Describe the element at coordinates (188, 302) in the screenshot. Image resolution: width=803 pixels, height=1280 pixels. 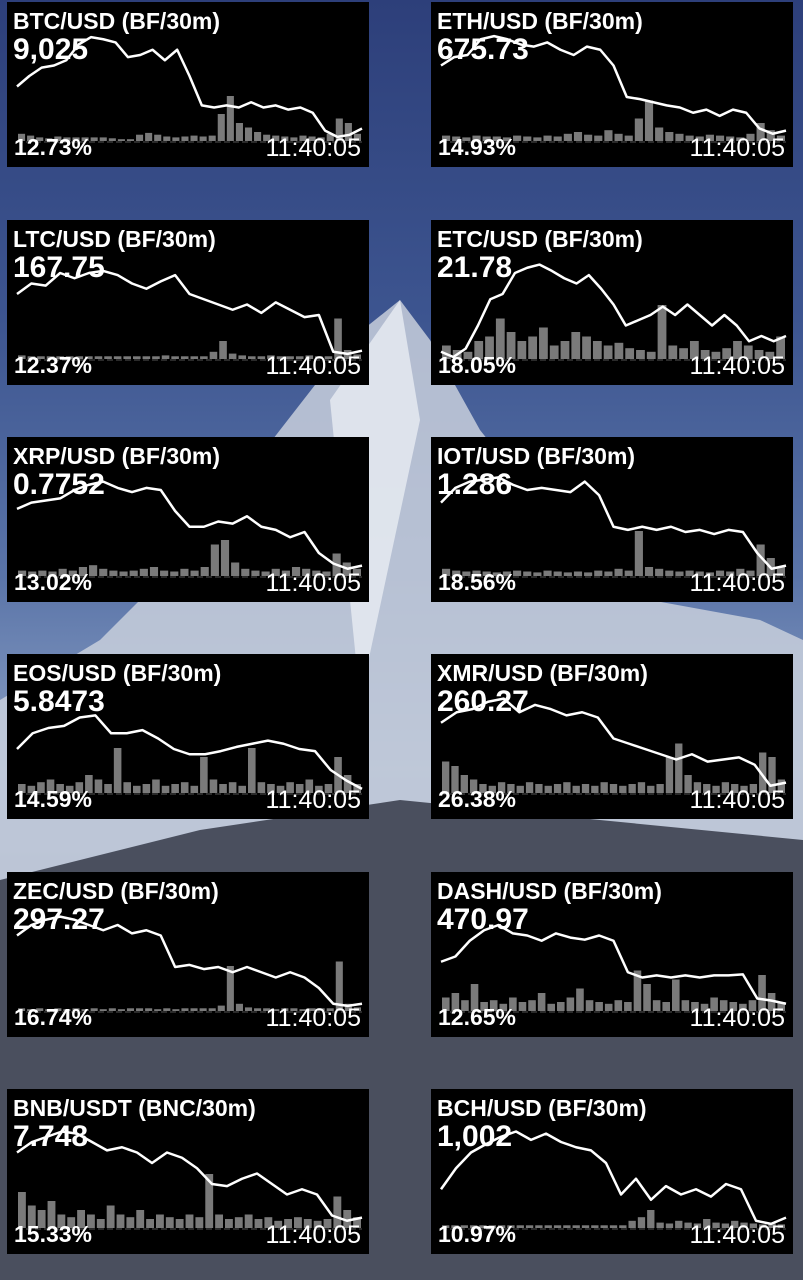
I see `ticker-widget: LTC/USD (BF/30m) 167.75 12.37% 11:40:05` at that location.